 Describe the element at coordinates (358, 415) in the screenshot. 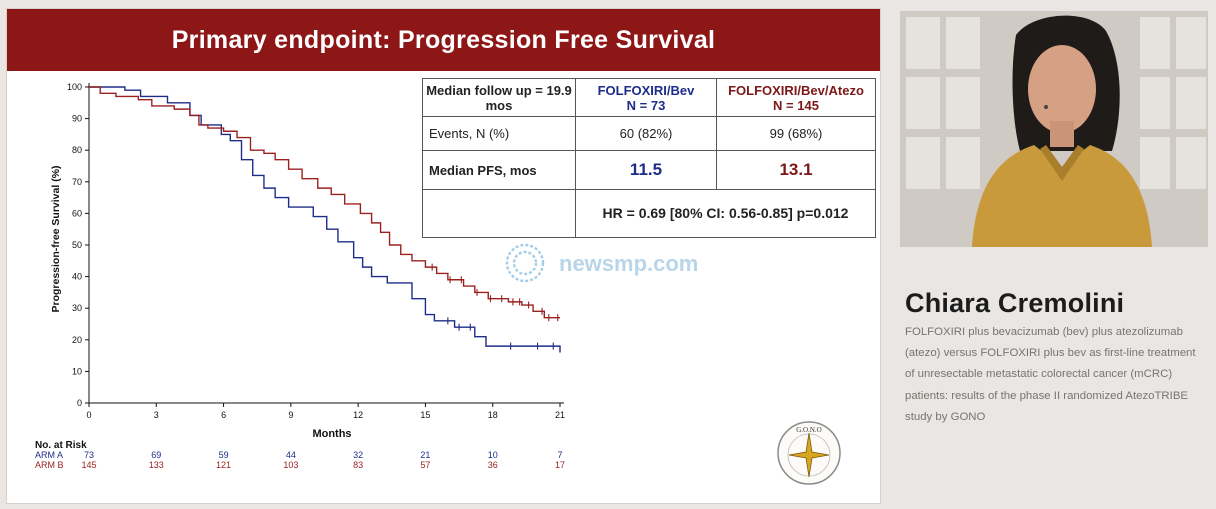

I see `x-tick-label: 12` at that location.